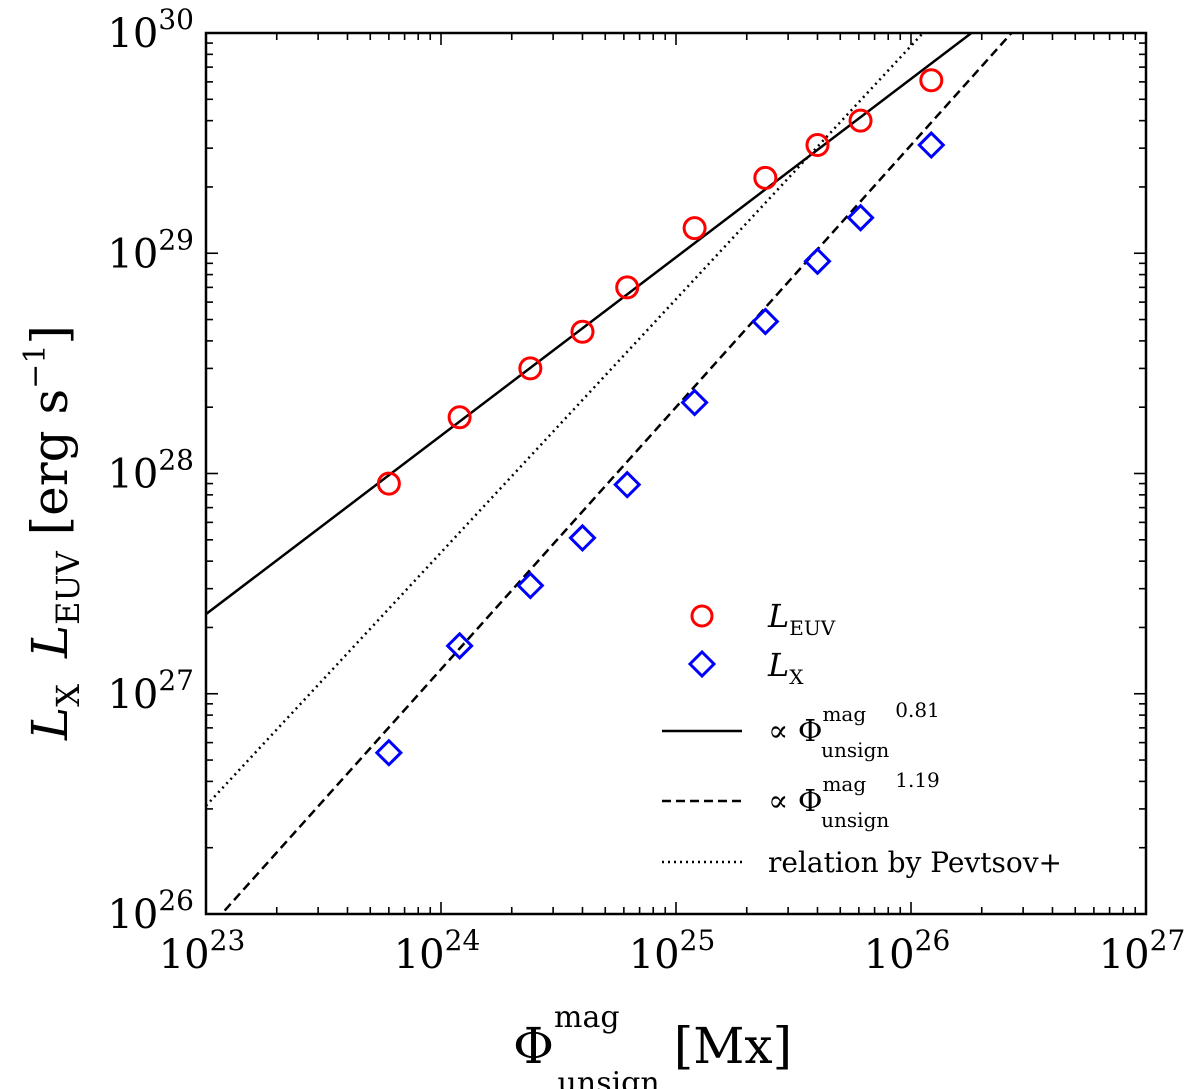 The height and width of the screenshot is (1089, 1200). Describe the element at coordinates (854, 800) in the screenshot. I see `legend-label-fit-119: ∝ Φmag unsign1.19` at that location.